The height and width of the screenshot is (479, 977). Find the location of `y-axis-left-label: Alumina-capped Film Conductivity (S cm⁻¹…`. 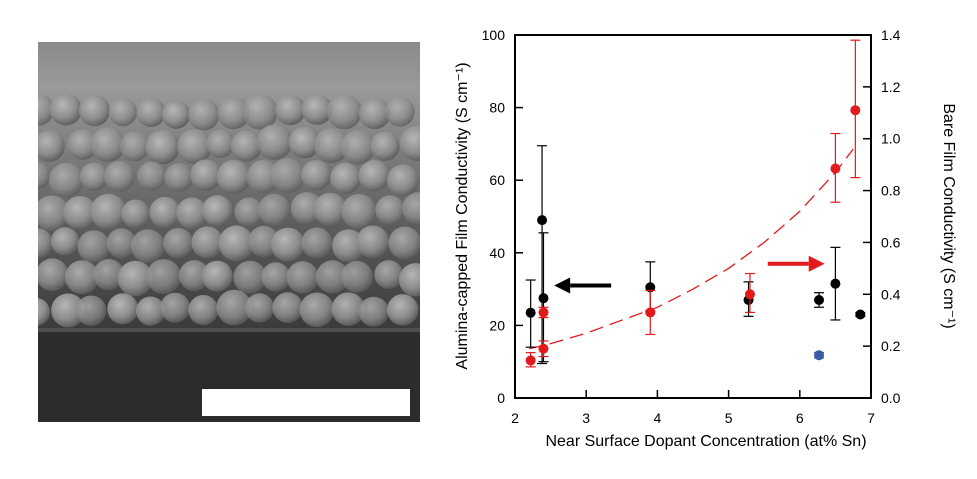

y-axis-left-label: Alumina-capped Film Conductivity (S cm⁻¹… is located at coordinates (462, 215).